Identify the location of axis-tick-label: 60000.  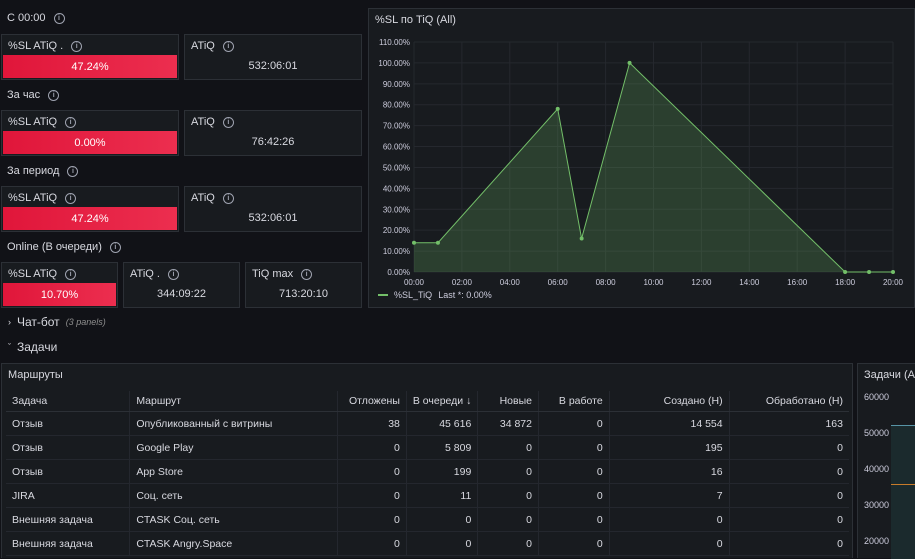
(877, 397).